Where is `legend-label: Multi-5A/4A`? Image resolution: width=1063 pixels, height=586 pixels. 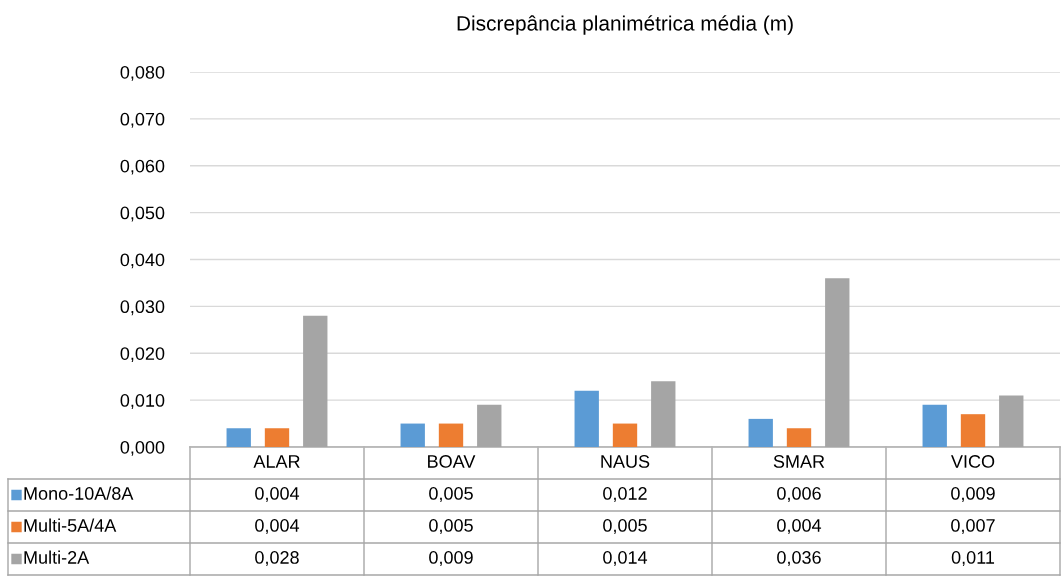 legend-label: Multi-5A/4A is located at coordinates (70, 525).